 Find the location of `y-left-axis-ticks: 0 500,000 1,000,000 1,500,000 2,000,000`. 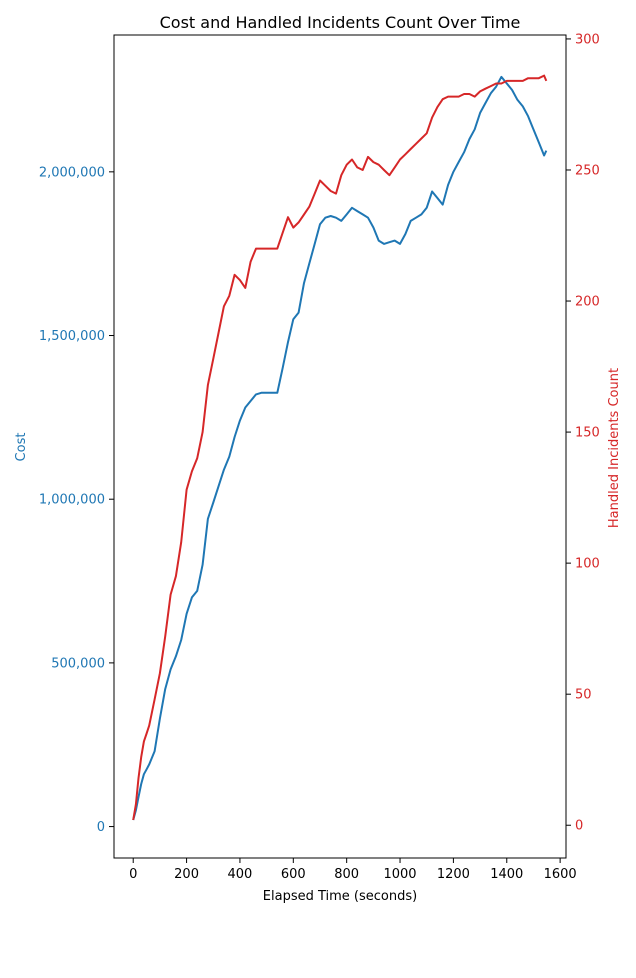

y-left-axis-ticks: 0 500,000 1,000,000 1,500,000 2,000,000 is located at coordinates (76, 500).